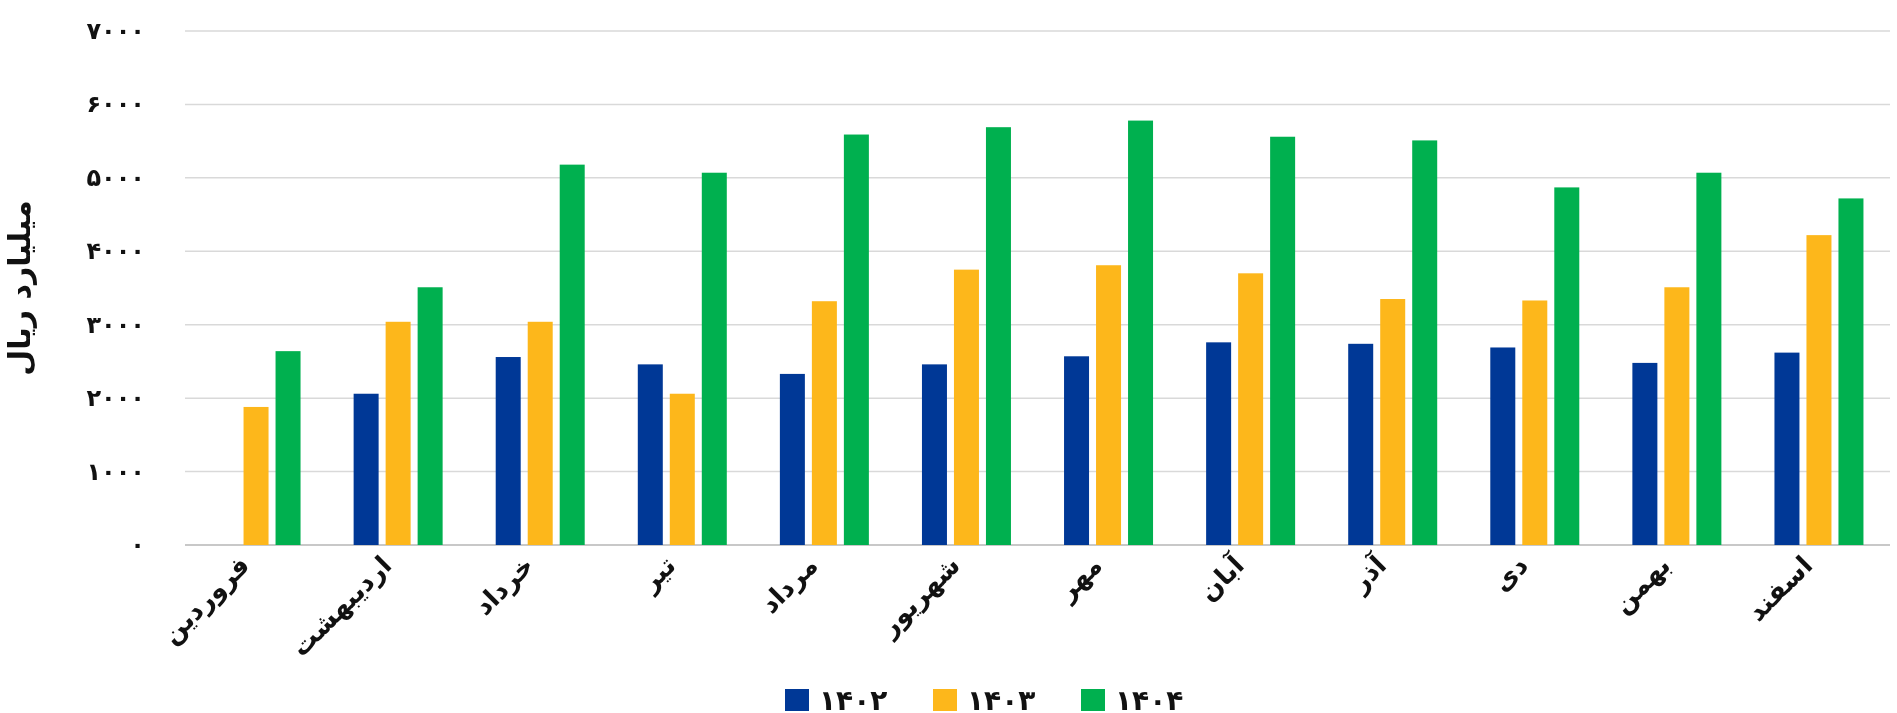  Describe the element at coordinates (19, 288) in the screenshot. I see `y-axis-title: میلیارد ریال` at that location.